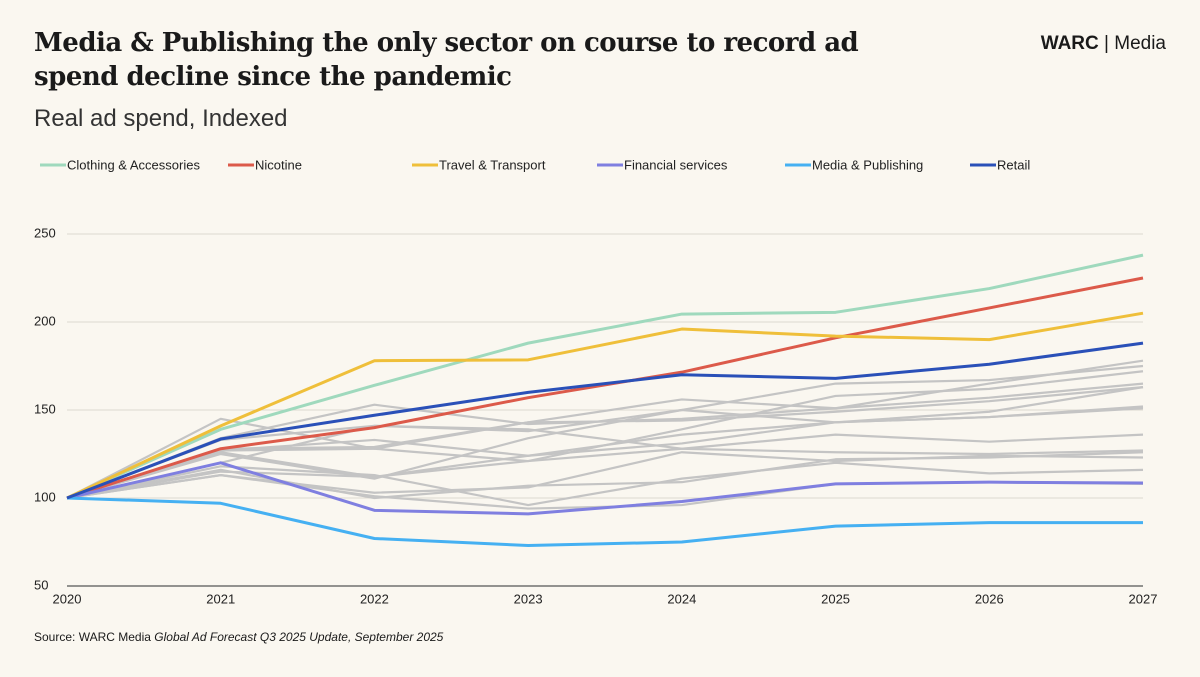 This screenshot has width=1200, height=677. Describe the element at coordinates (92, 637) in the screenshot. I see `source-text: Source: WARC Media` at that location.